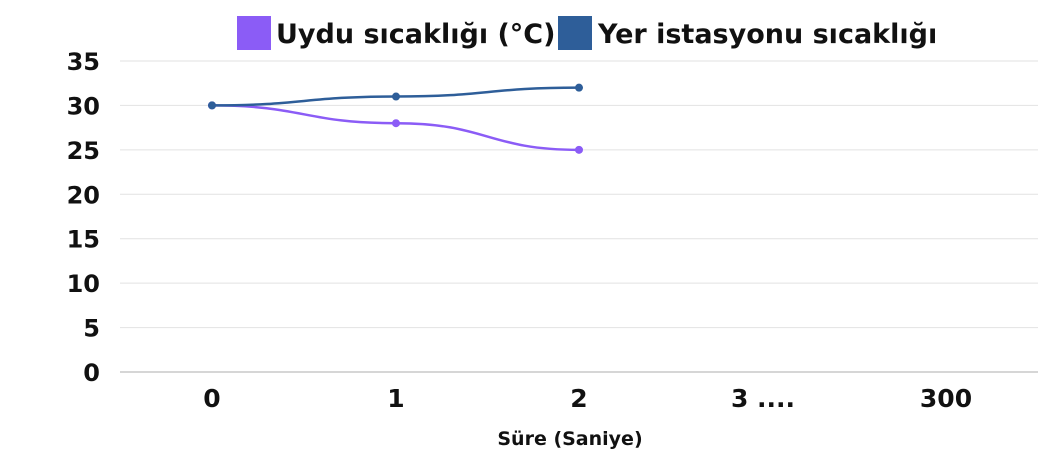 The image size is (1042, 464). What do you see at coordinates (946, 398) in the screenshot?
I see `x-tick-label: 300` at bounding box center [946, 398].